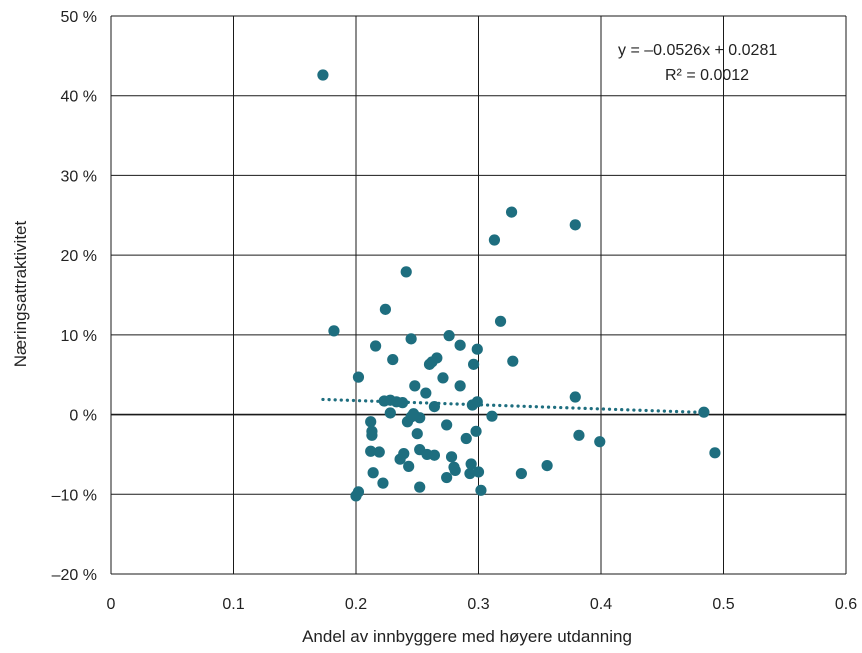 Image resolution: width=862 pixels, height=653 pixels. I want to click on x-tick-label: 0.1, so click(233, 604).